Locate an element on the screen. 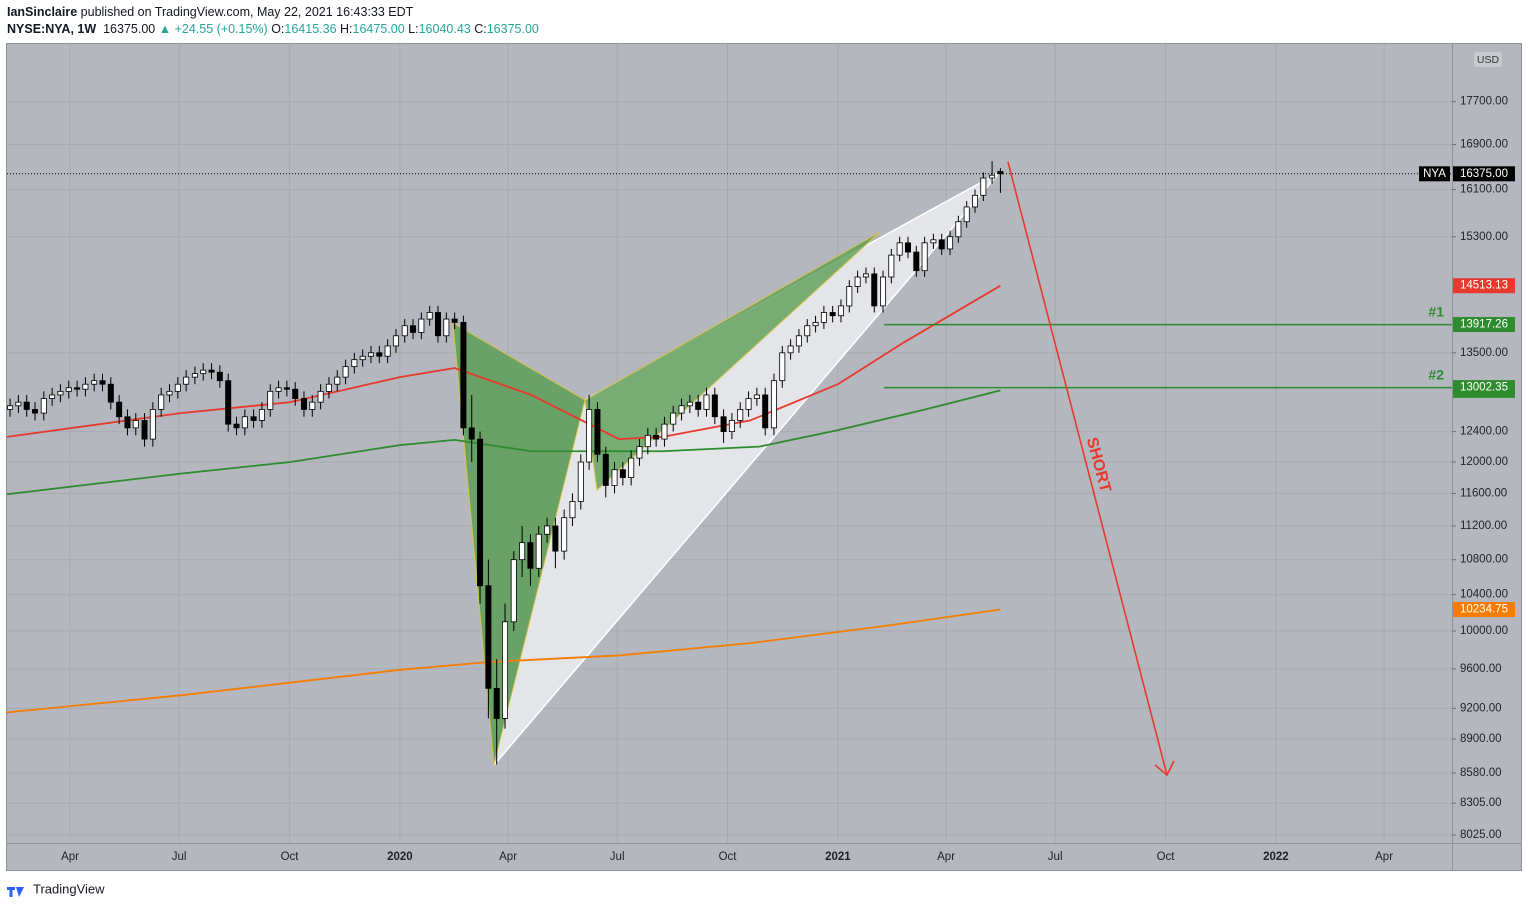 This screenshot has width=1529, height=908. y-tick-label: 8305.00 is located at coordinates (1481, 803).